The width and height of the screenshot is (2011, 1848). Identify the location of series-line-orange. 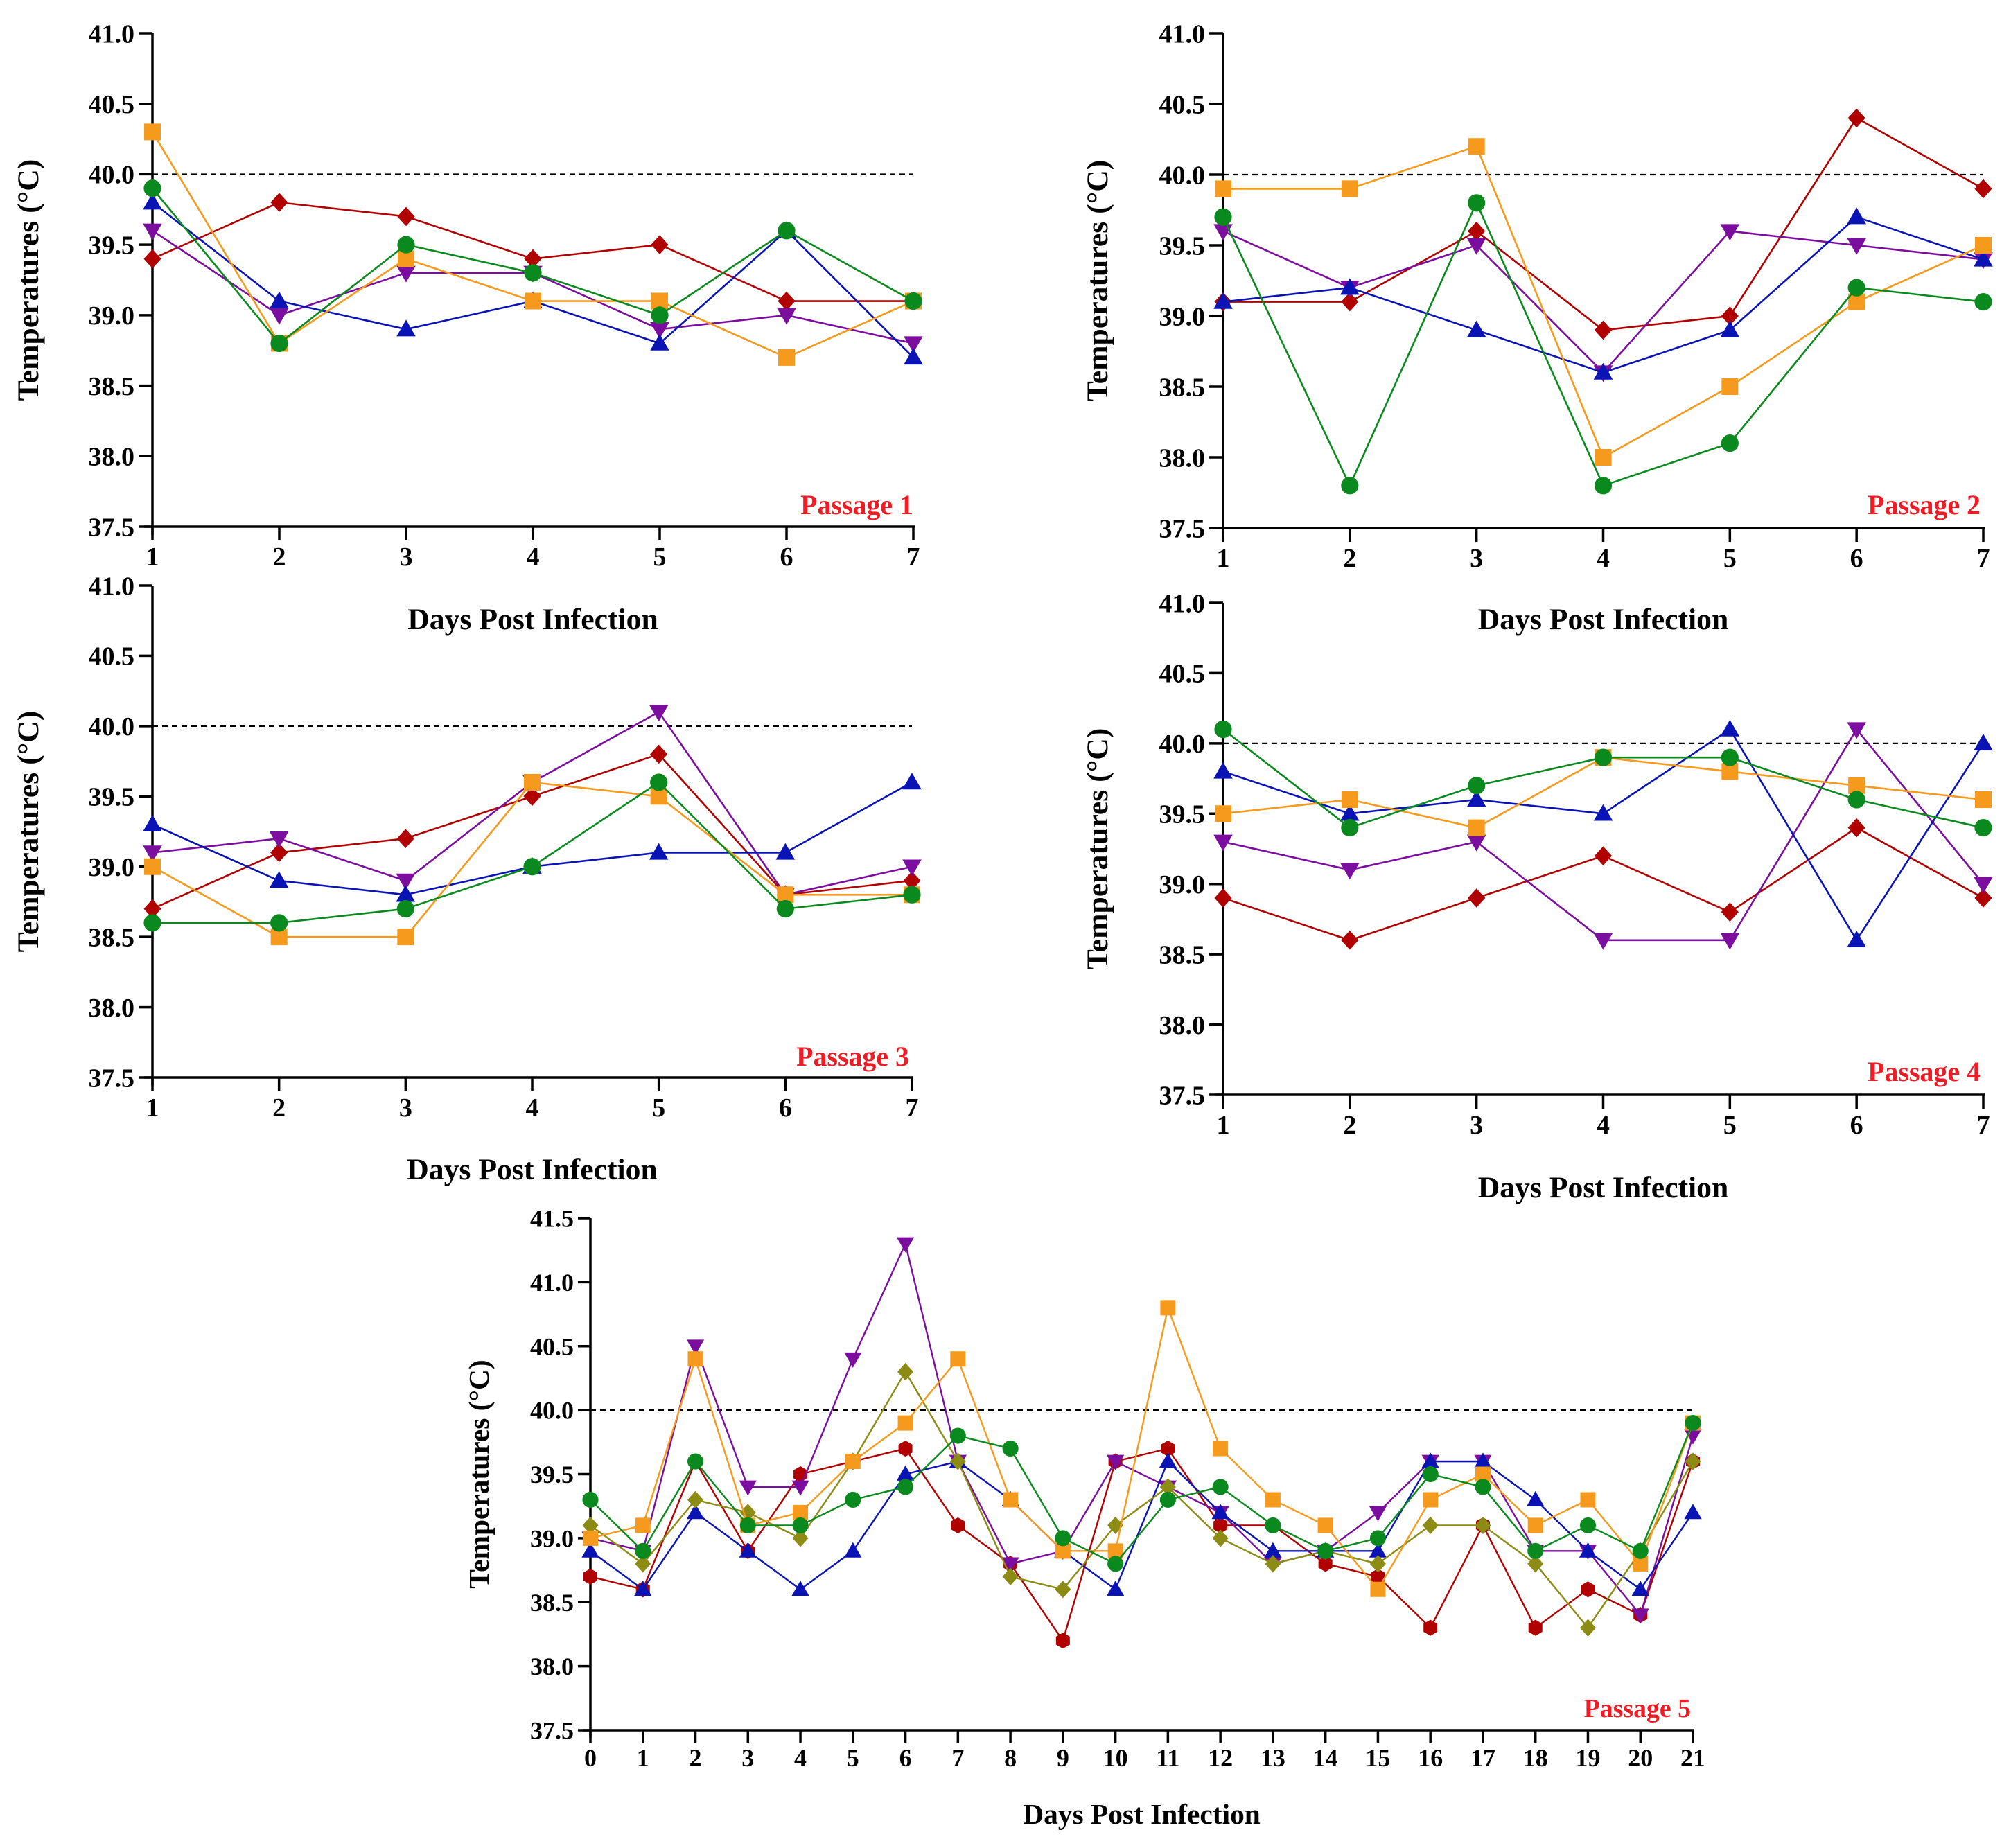
(532, 245).